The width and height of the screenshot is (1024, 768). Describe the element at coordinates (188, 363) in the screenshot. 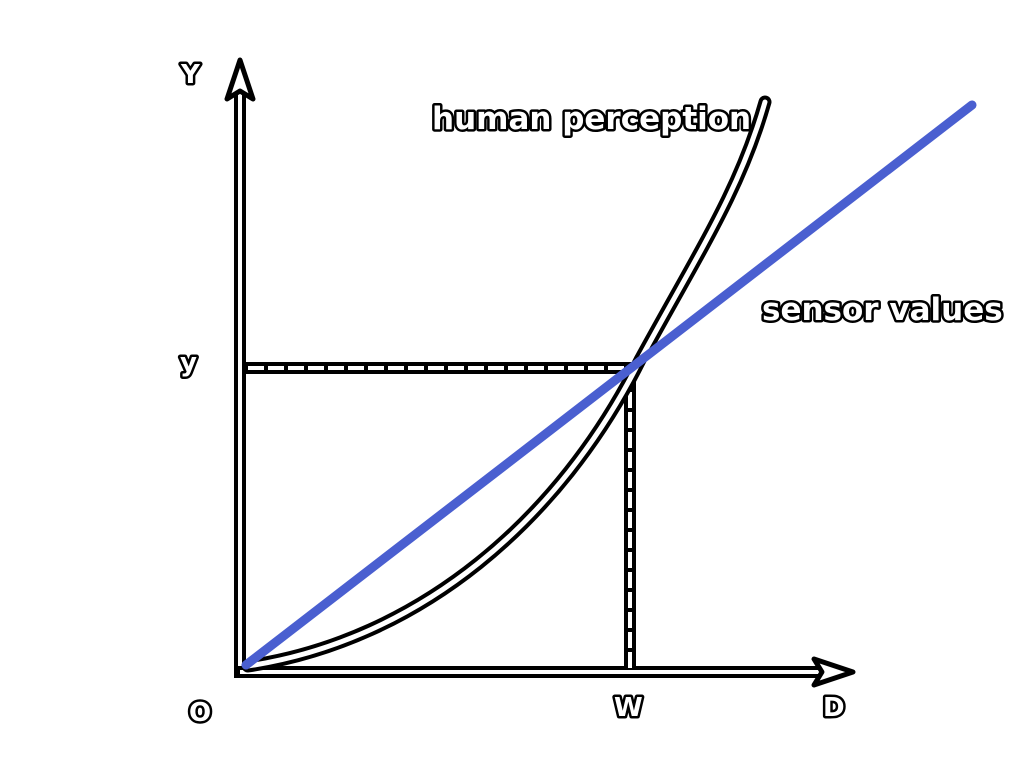

I see `y-marker-label: y` at that location.